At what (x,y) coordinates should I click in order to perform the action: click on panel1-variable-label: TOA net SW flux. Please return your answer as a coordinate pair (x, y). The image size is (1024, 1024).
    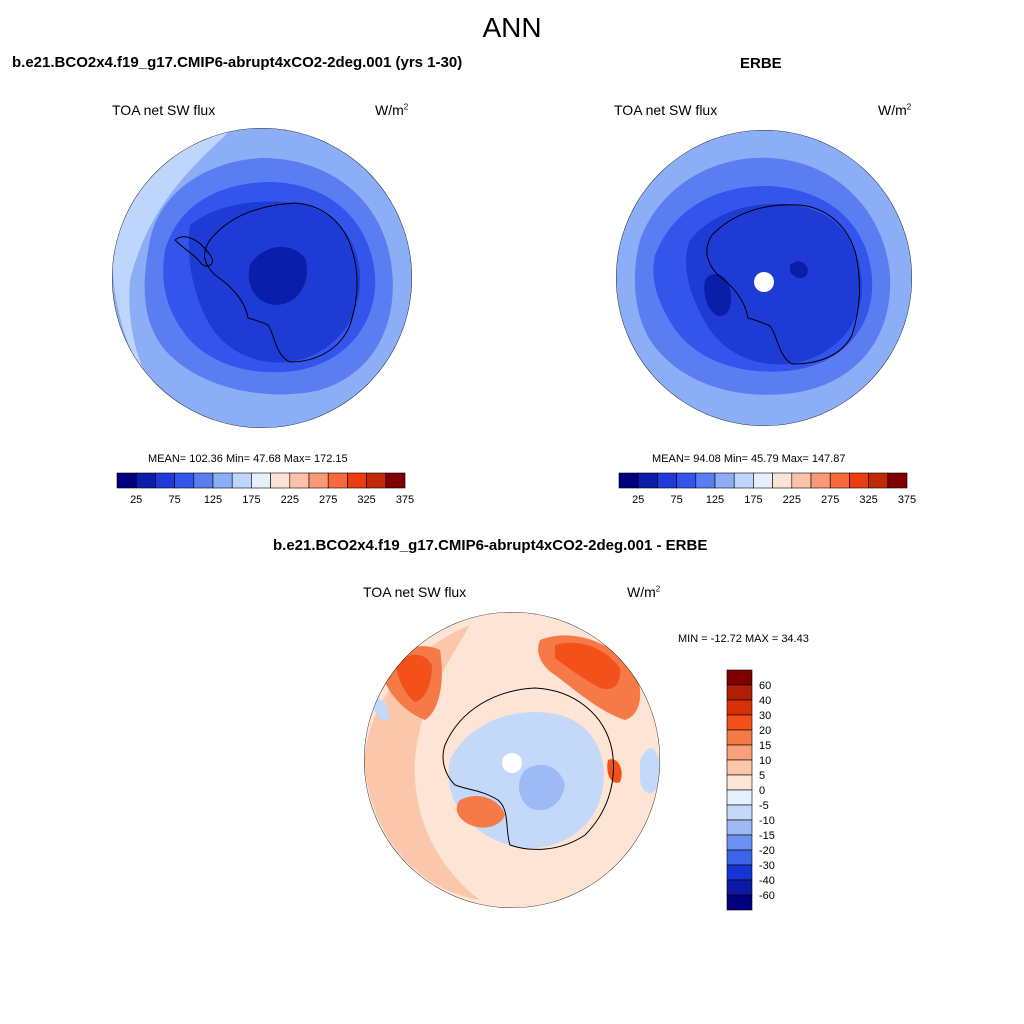
    Looking at the image, I should click on (164, 110).